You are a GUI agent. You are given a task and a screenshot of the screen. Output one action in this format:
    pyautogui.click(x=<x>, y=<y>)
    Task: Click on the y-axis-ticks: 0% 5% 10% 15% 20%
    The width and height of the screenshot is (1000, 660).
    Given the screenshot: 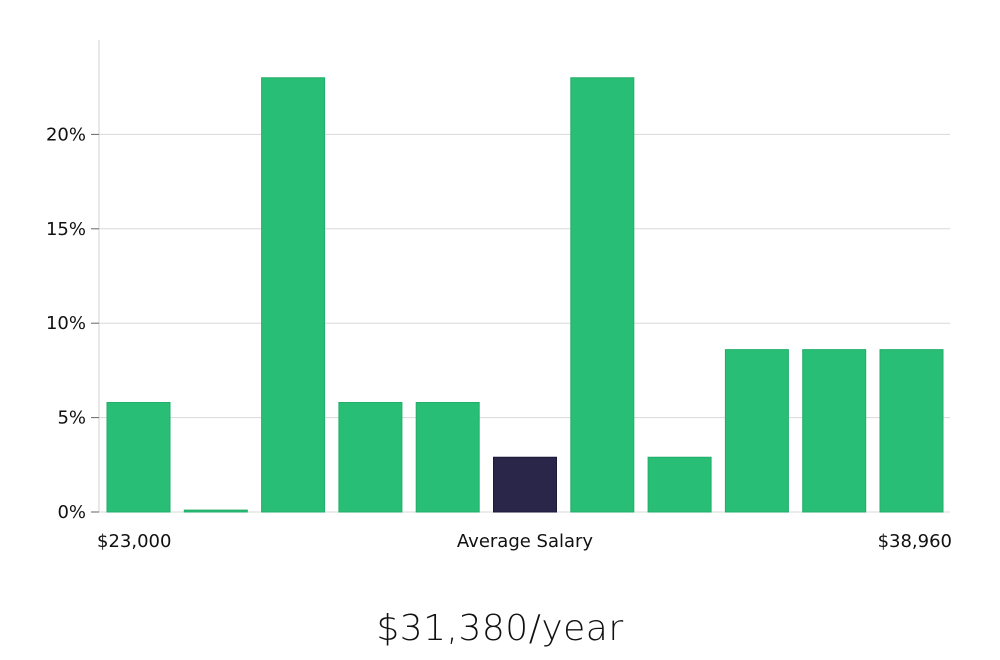 What is the action you would take?
    pyautogui.click(x=72, y=323)
    